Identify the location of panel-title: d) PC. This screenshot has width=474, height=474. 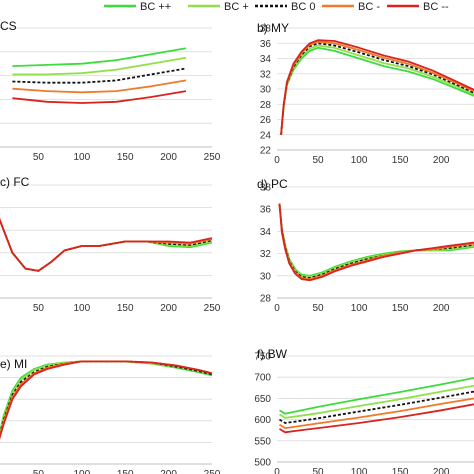
(272, 184).